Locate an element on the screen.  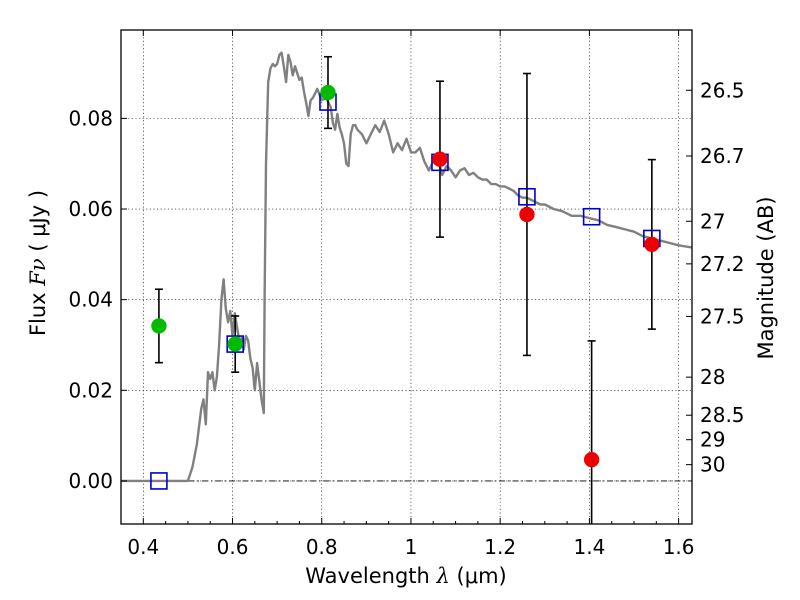
y-tick-label: 0.08 is located at coordinates (90, 118).